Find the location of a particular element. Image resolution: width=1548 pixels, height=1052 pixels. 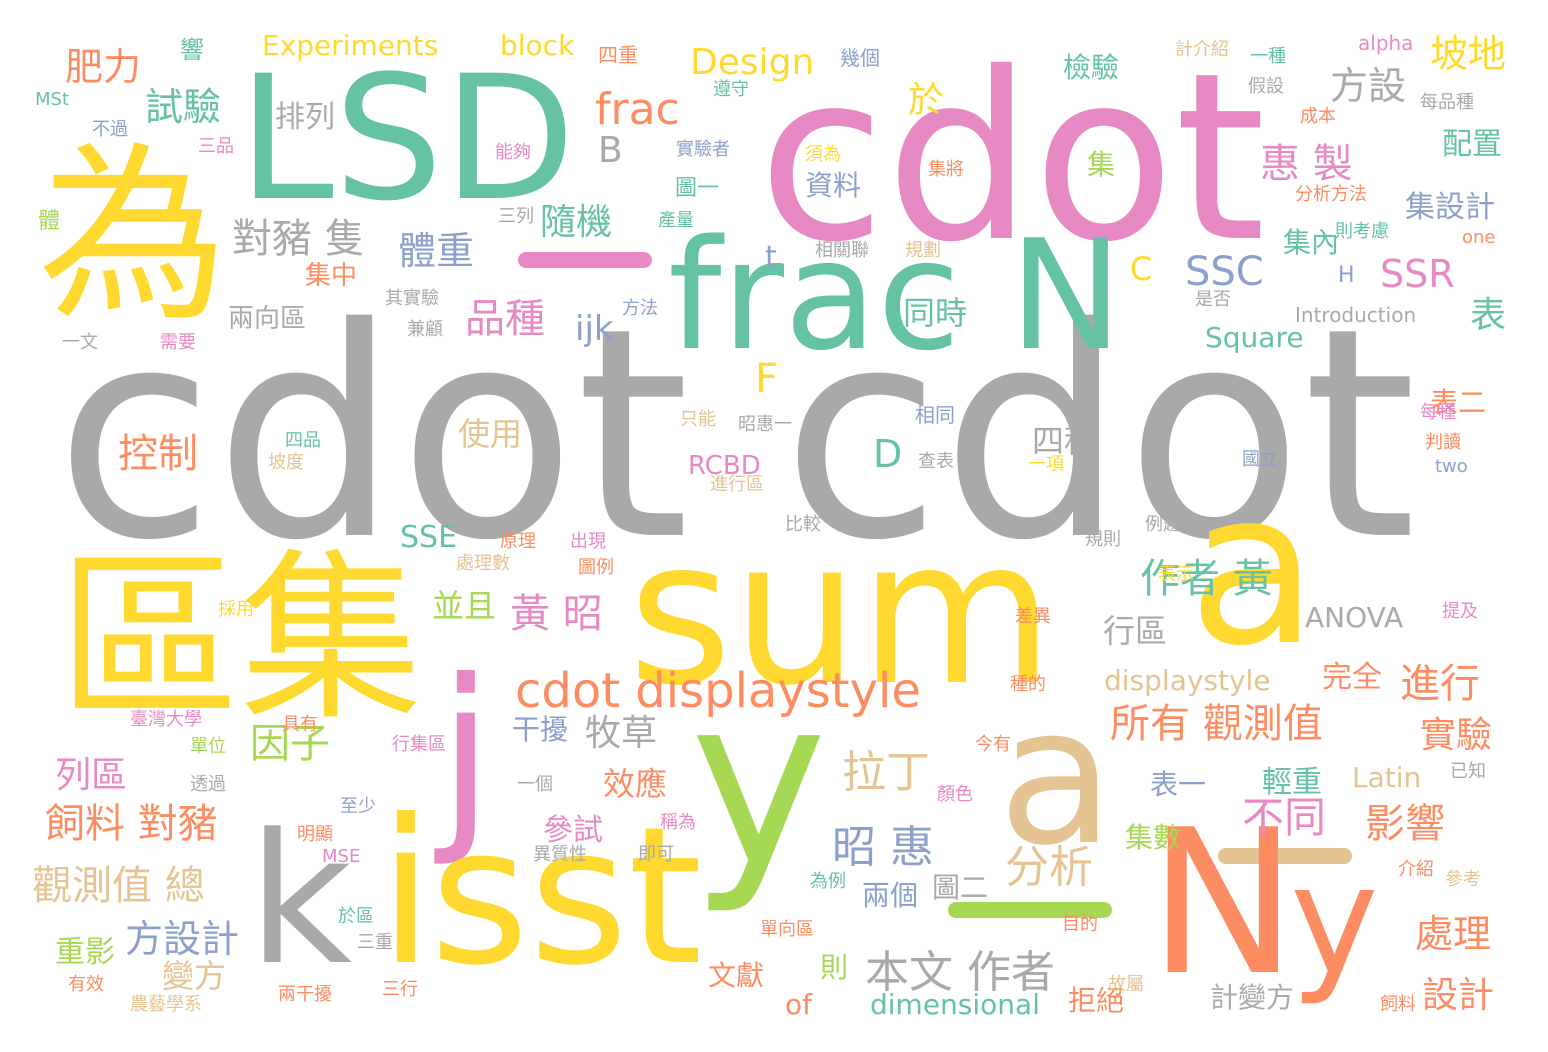

word: 兩向區 is located at coordinates (267, 319).